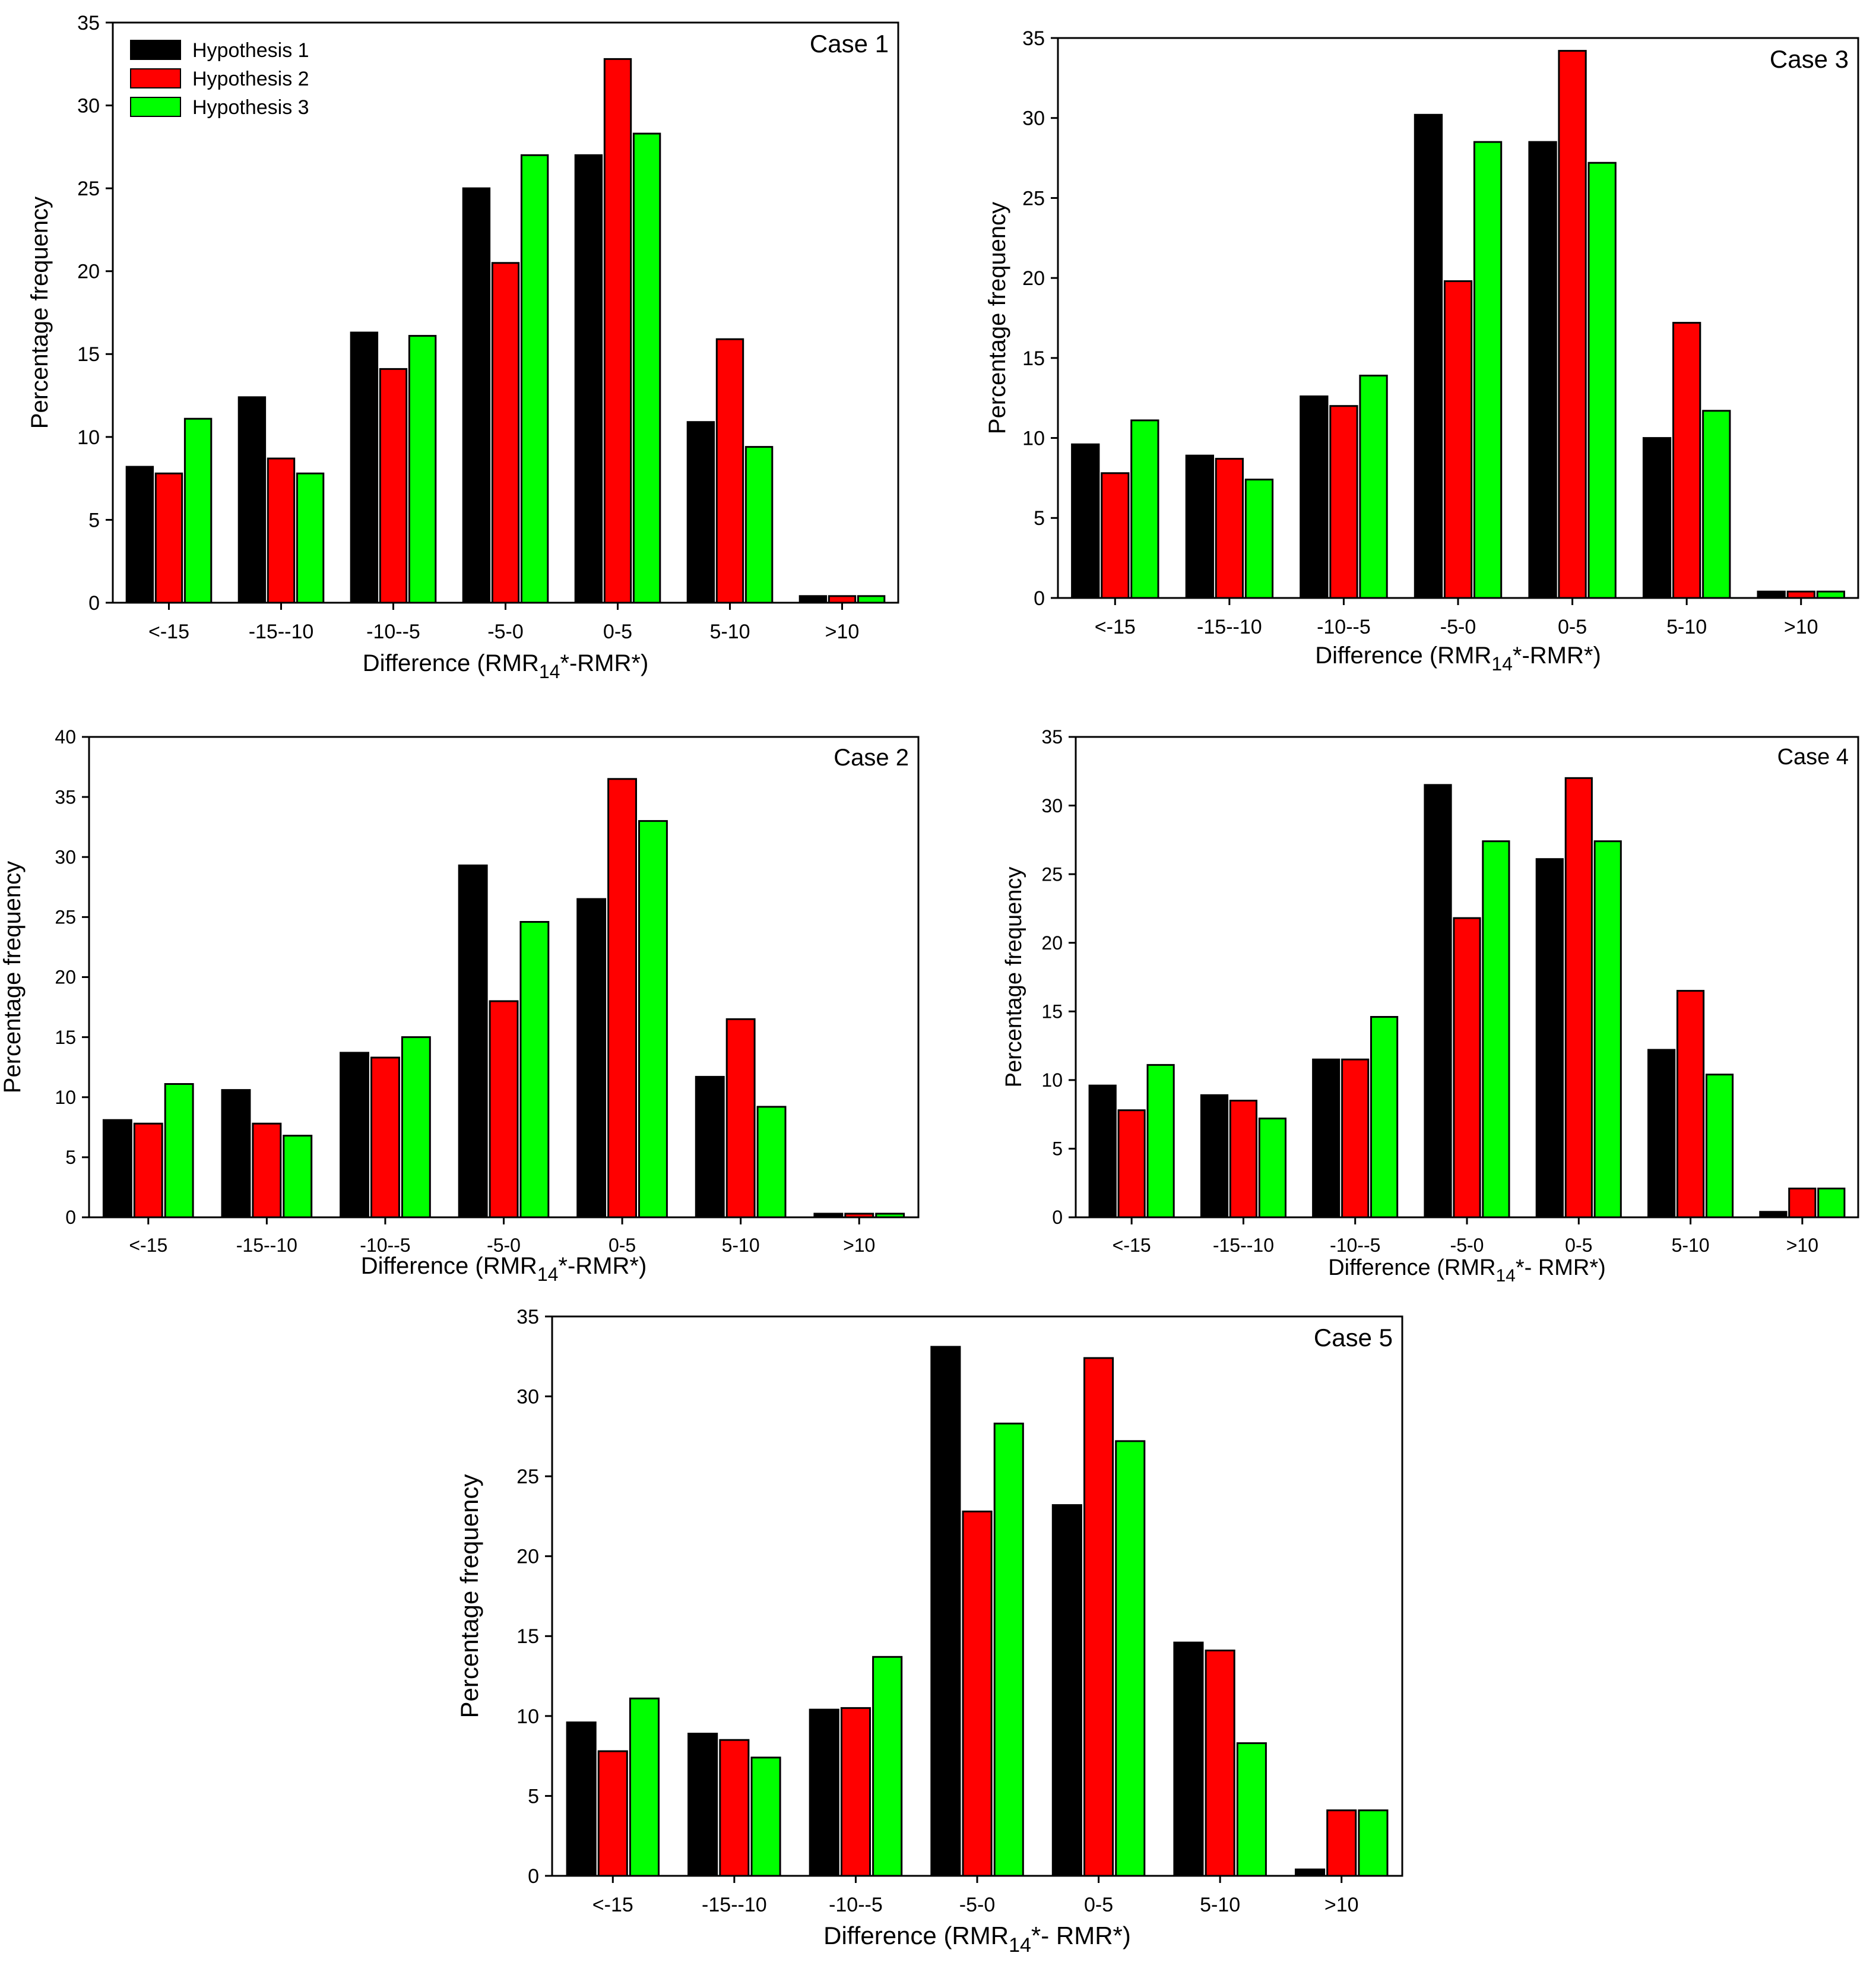 This screenshot has height=1975, width=1876. Describe the element at coordinates (251, 108) in the screenshot. I see `legend-label: Hypothesis 3` at that location.